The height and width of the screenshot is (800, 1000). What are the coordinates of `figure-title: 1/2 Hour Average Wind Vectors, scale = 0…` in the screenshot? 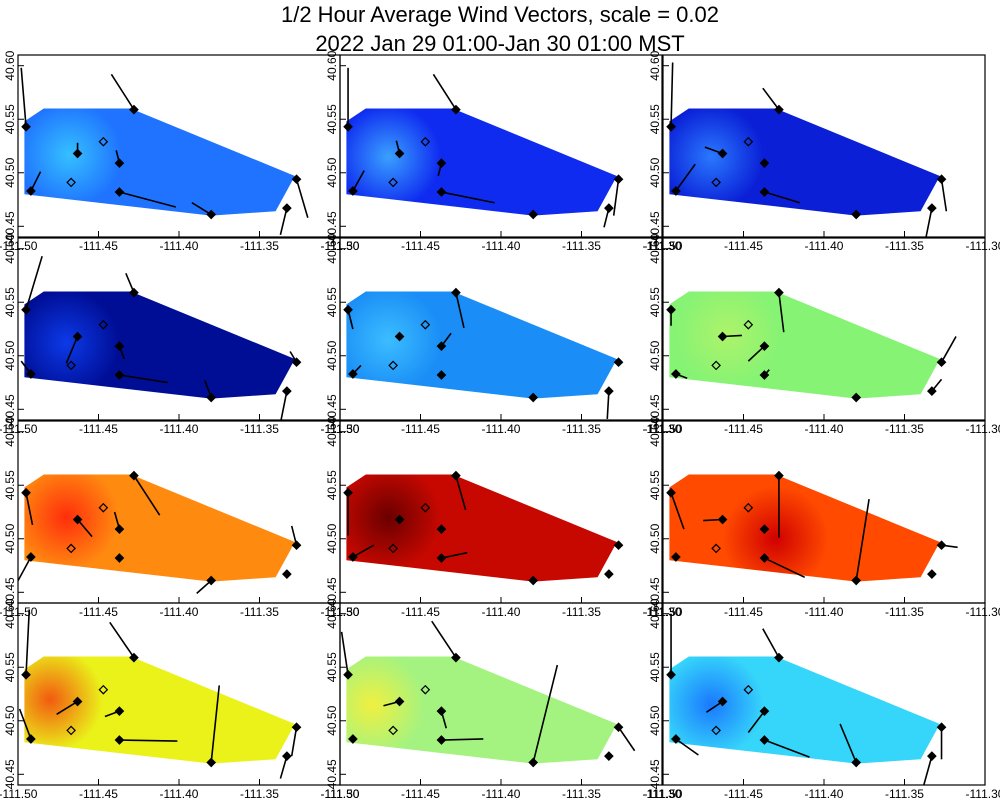 It's located at (500, 29).